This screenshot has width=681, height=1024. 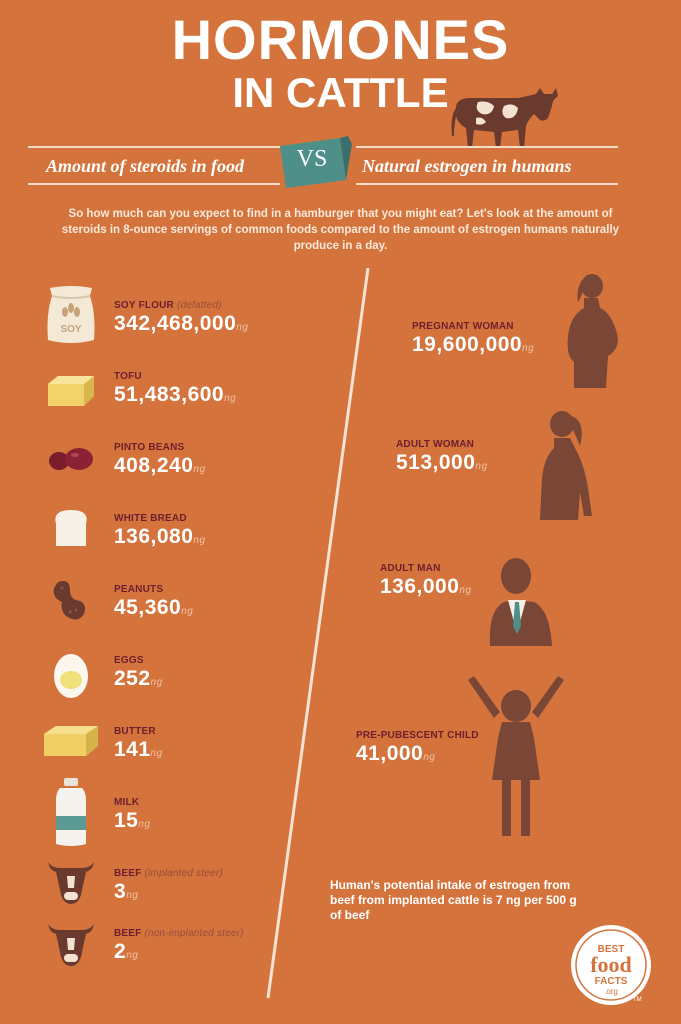 I want to click on title-in-cattle: IN CATTLE, so click(x=340, y=92).